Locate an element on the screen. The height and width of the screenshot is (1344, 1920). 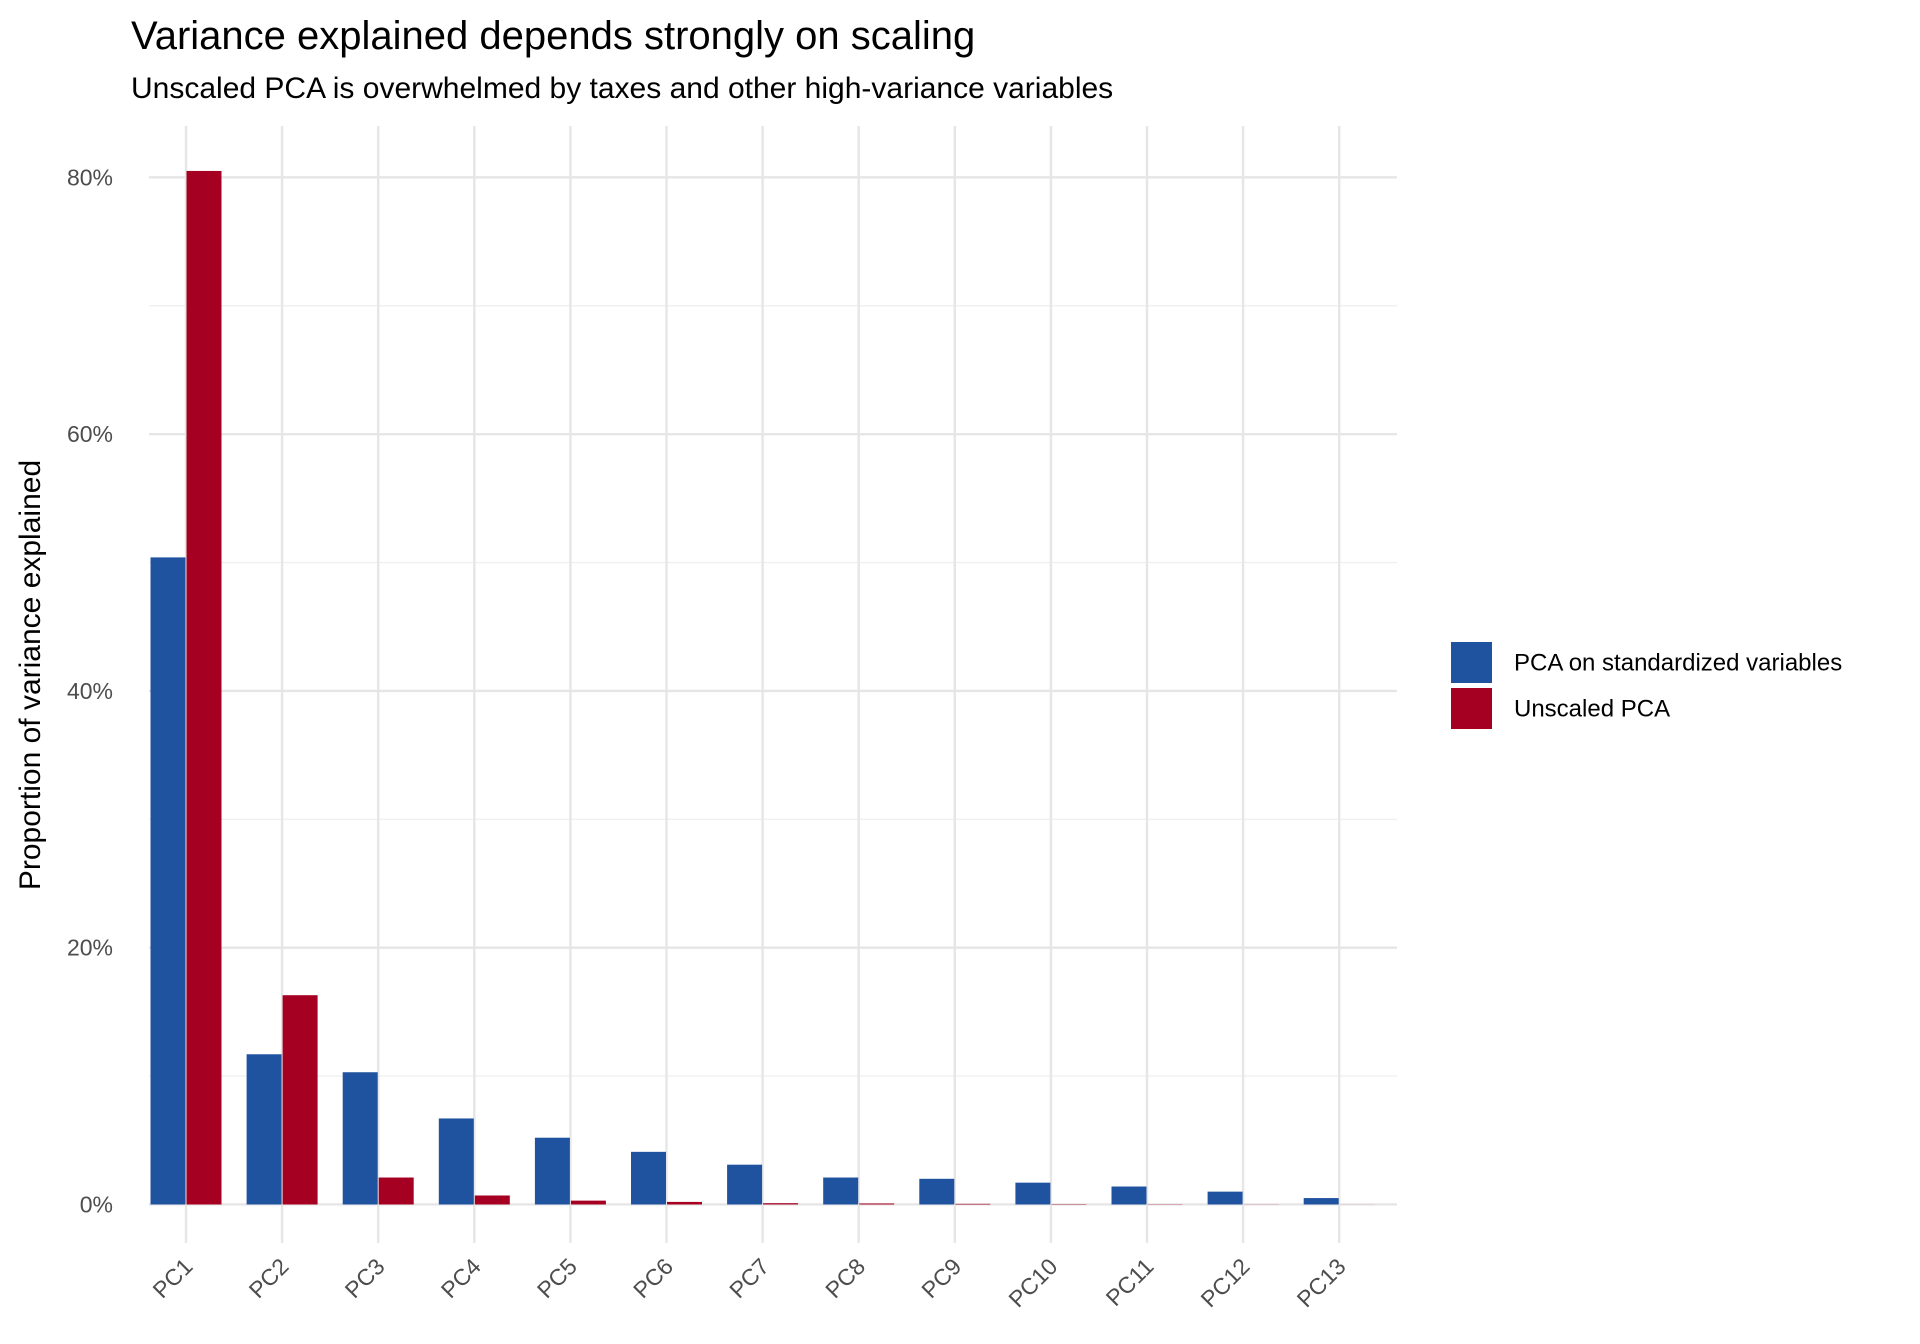
x-tick-label: PC13 is located at coordinates (1321, 1282).